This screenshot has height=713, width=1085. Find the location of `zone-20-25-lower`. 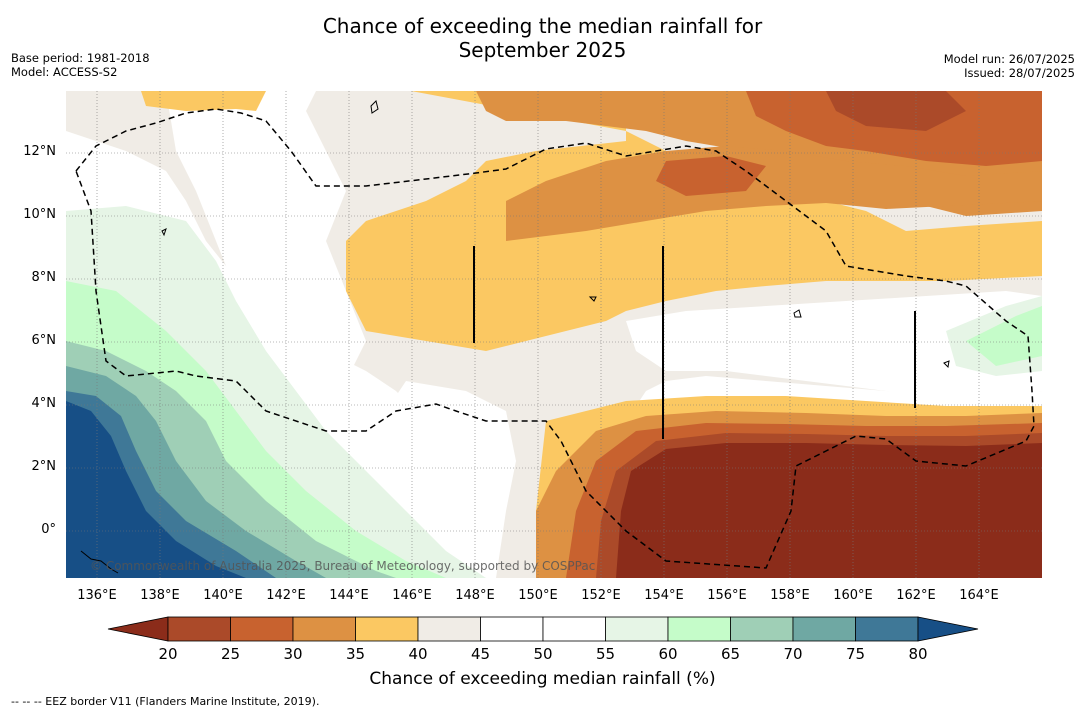

zone-20-25-lower is located at coordinates (829, 510).